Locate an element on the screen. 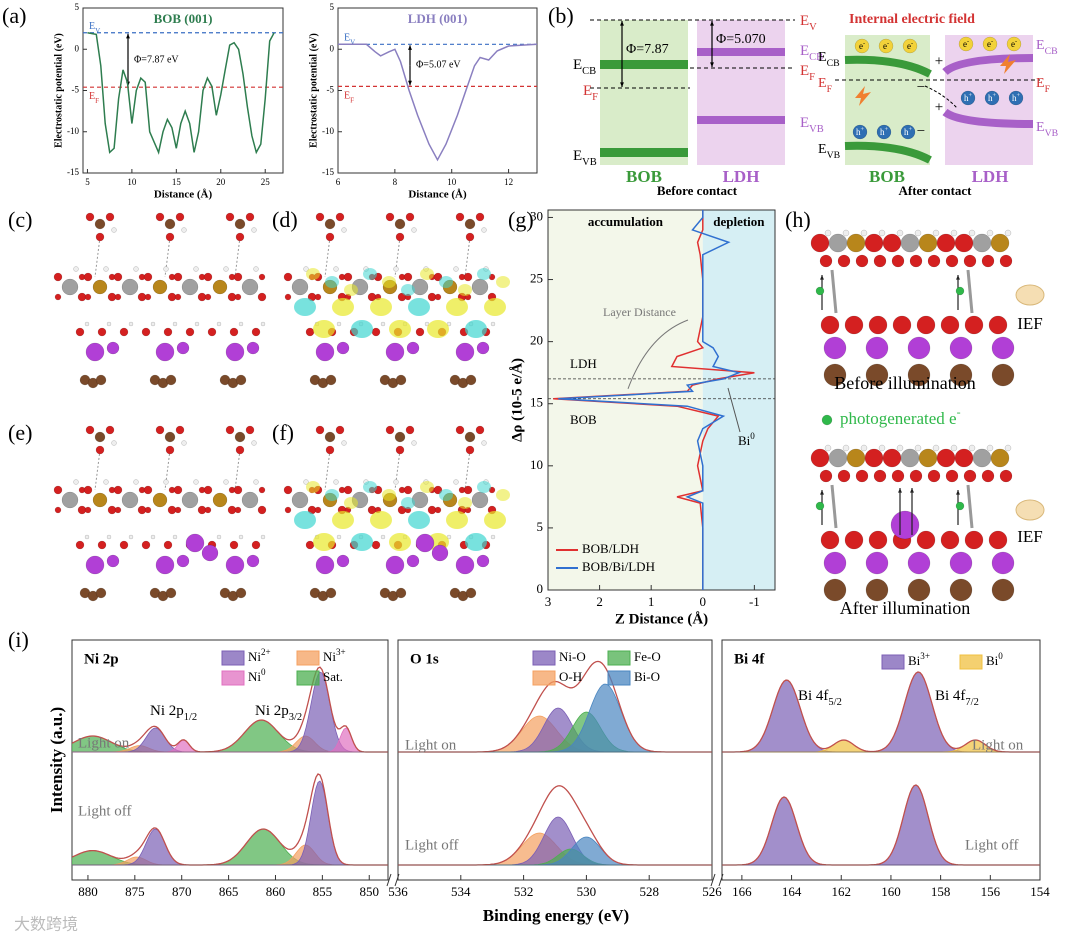 The width and height of the screenshot is (1080, 941). legend-label: Ni0 is located at coordinates (257, 675).